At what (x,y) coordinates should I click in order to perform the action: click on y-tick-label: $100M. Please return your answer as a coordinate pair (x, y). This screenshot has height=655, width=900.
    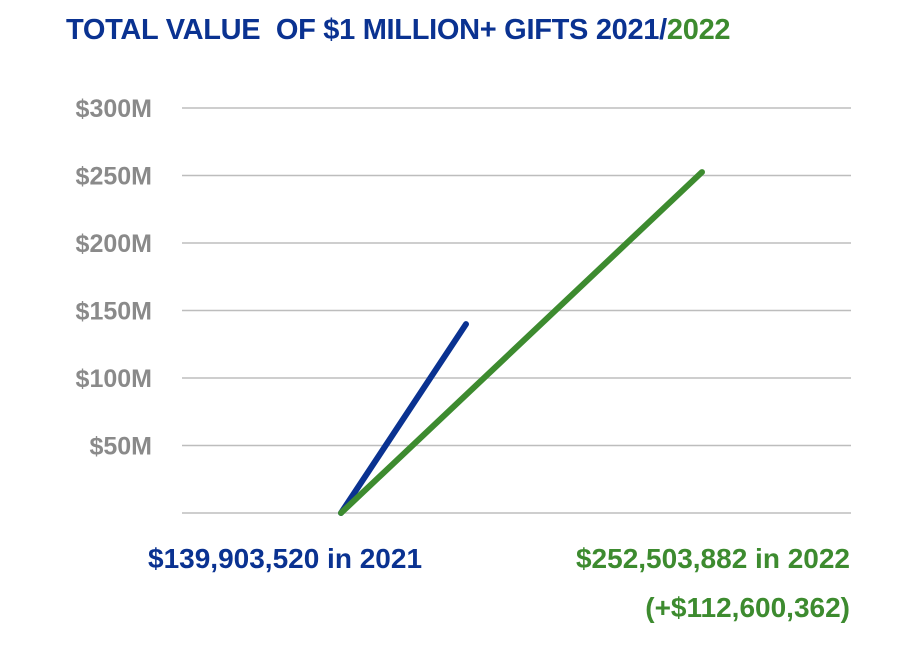
    Looking at the image, I should click on (114, 379).